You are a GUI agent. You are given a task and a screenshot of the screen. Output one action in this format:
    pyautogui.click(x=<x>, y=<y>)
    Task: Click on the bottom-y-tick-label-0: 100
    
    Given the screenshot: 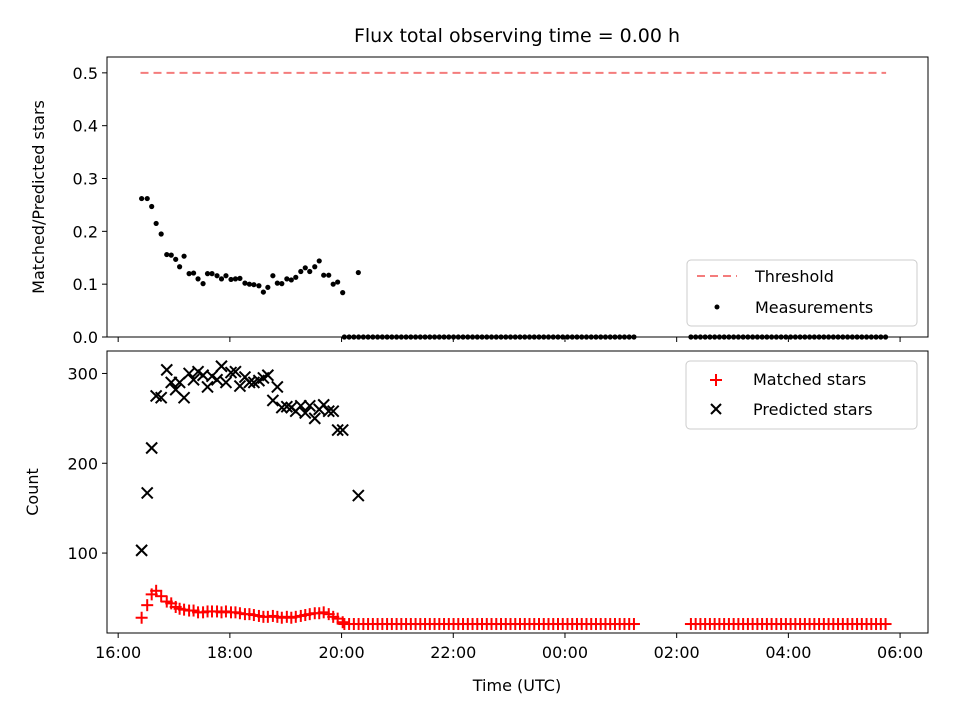 What is the action you would take?
    pyautogui.click(x=82, y=553)
    